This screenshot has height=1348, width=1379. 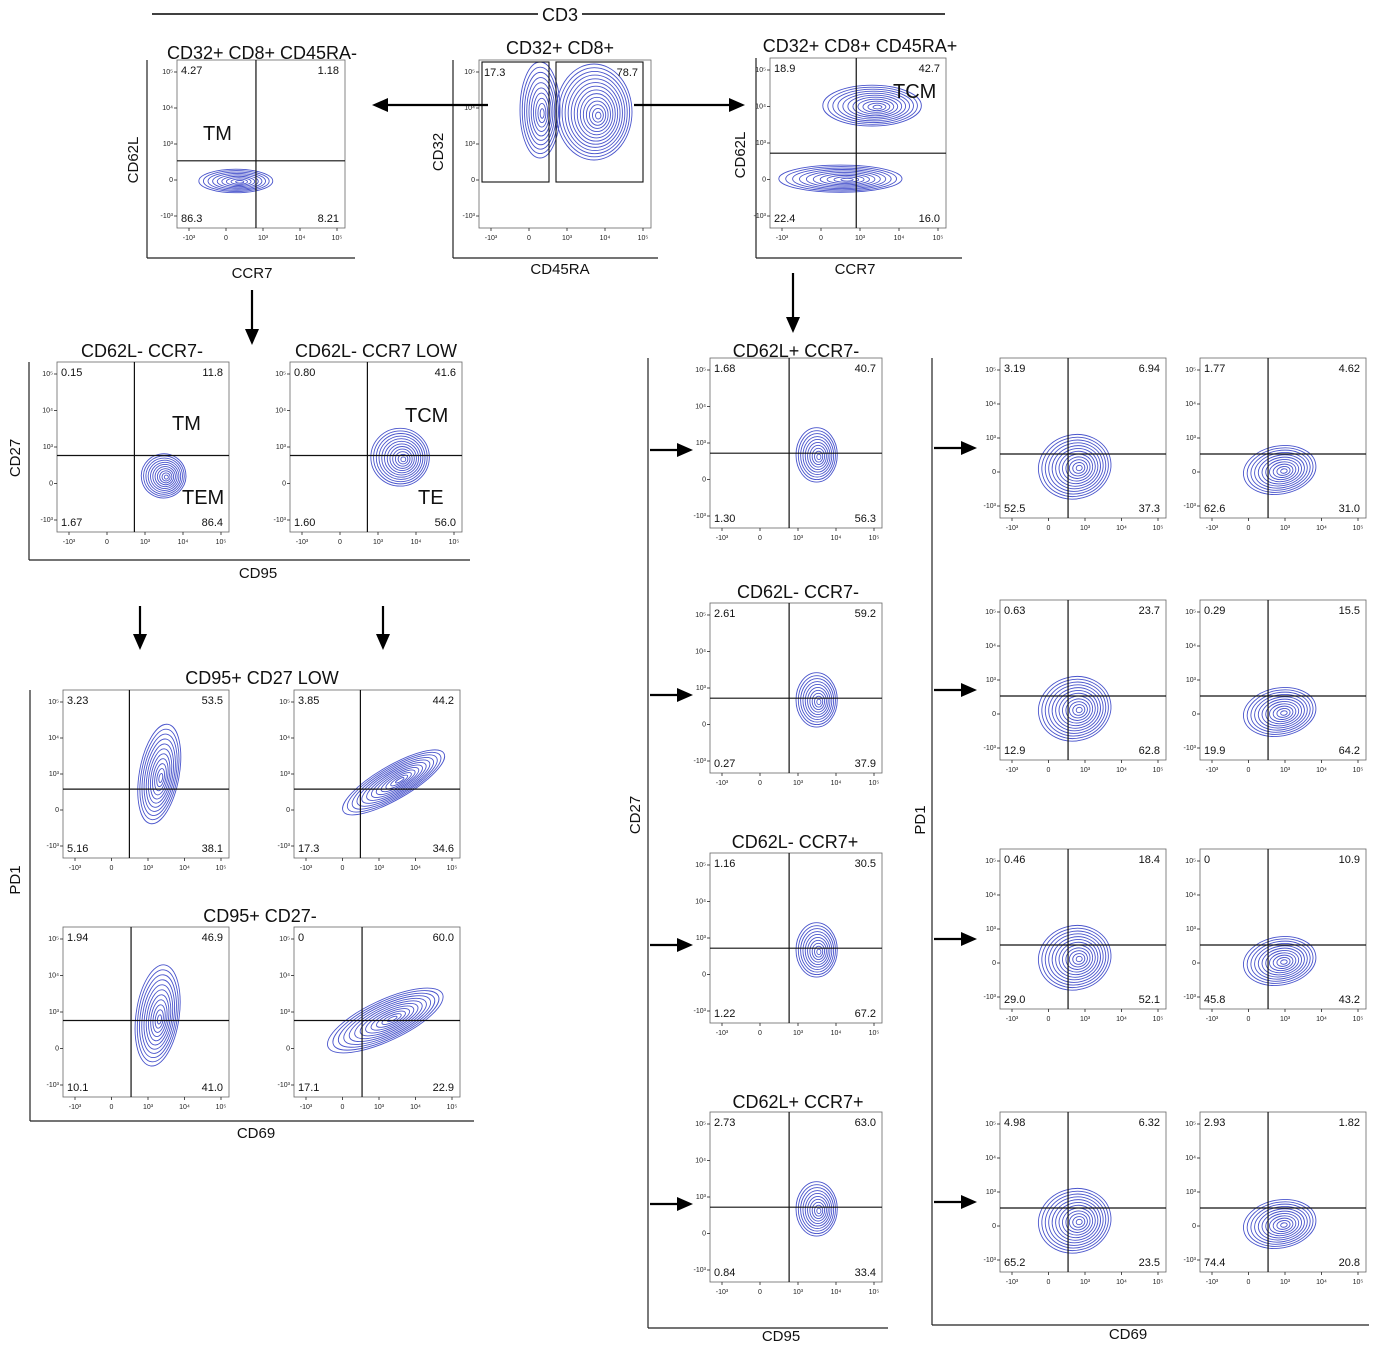 What do you see at coordinates (191, 219) in the screenshot?
I see `top-left-q-lower-left: 86.3` at bounding box center [191, 219].